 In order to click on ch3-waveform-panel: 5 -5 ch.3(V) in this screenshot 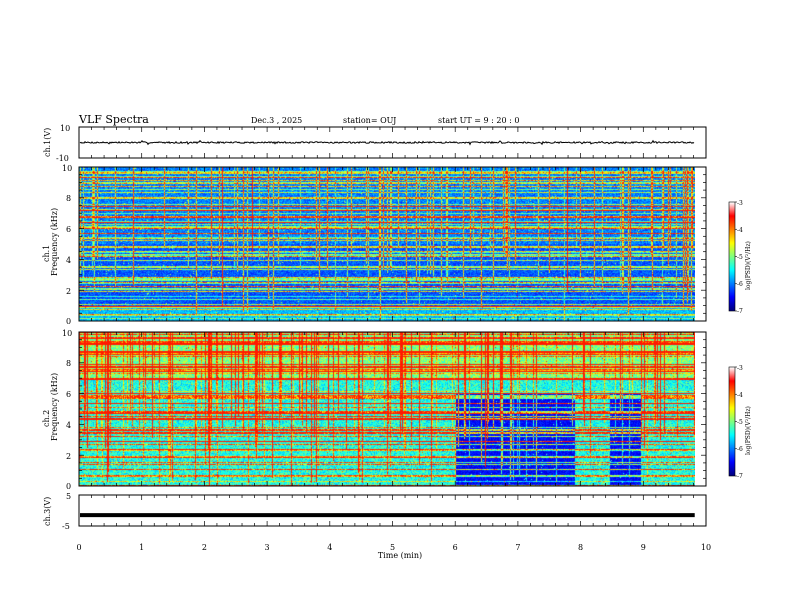, I will do `click(375, 511)`.